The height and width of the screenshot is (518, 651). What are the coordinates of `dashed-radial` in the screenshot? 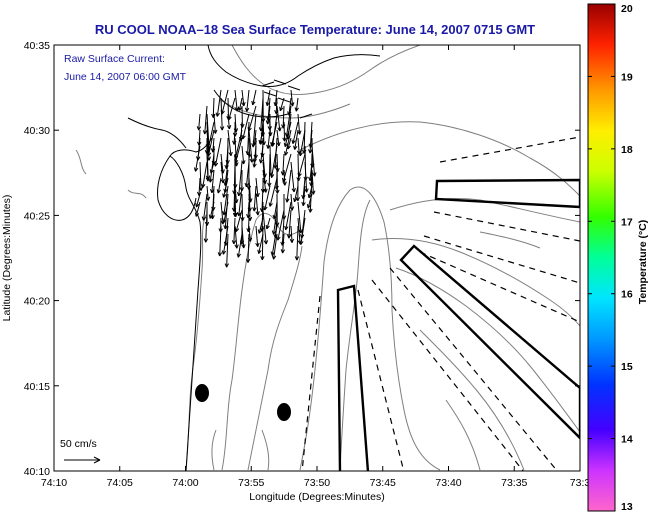 It's located at (509, 149).